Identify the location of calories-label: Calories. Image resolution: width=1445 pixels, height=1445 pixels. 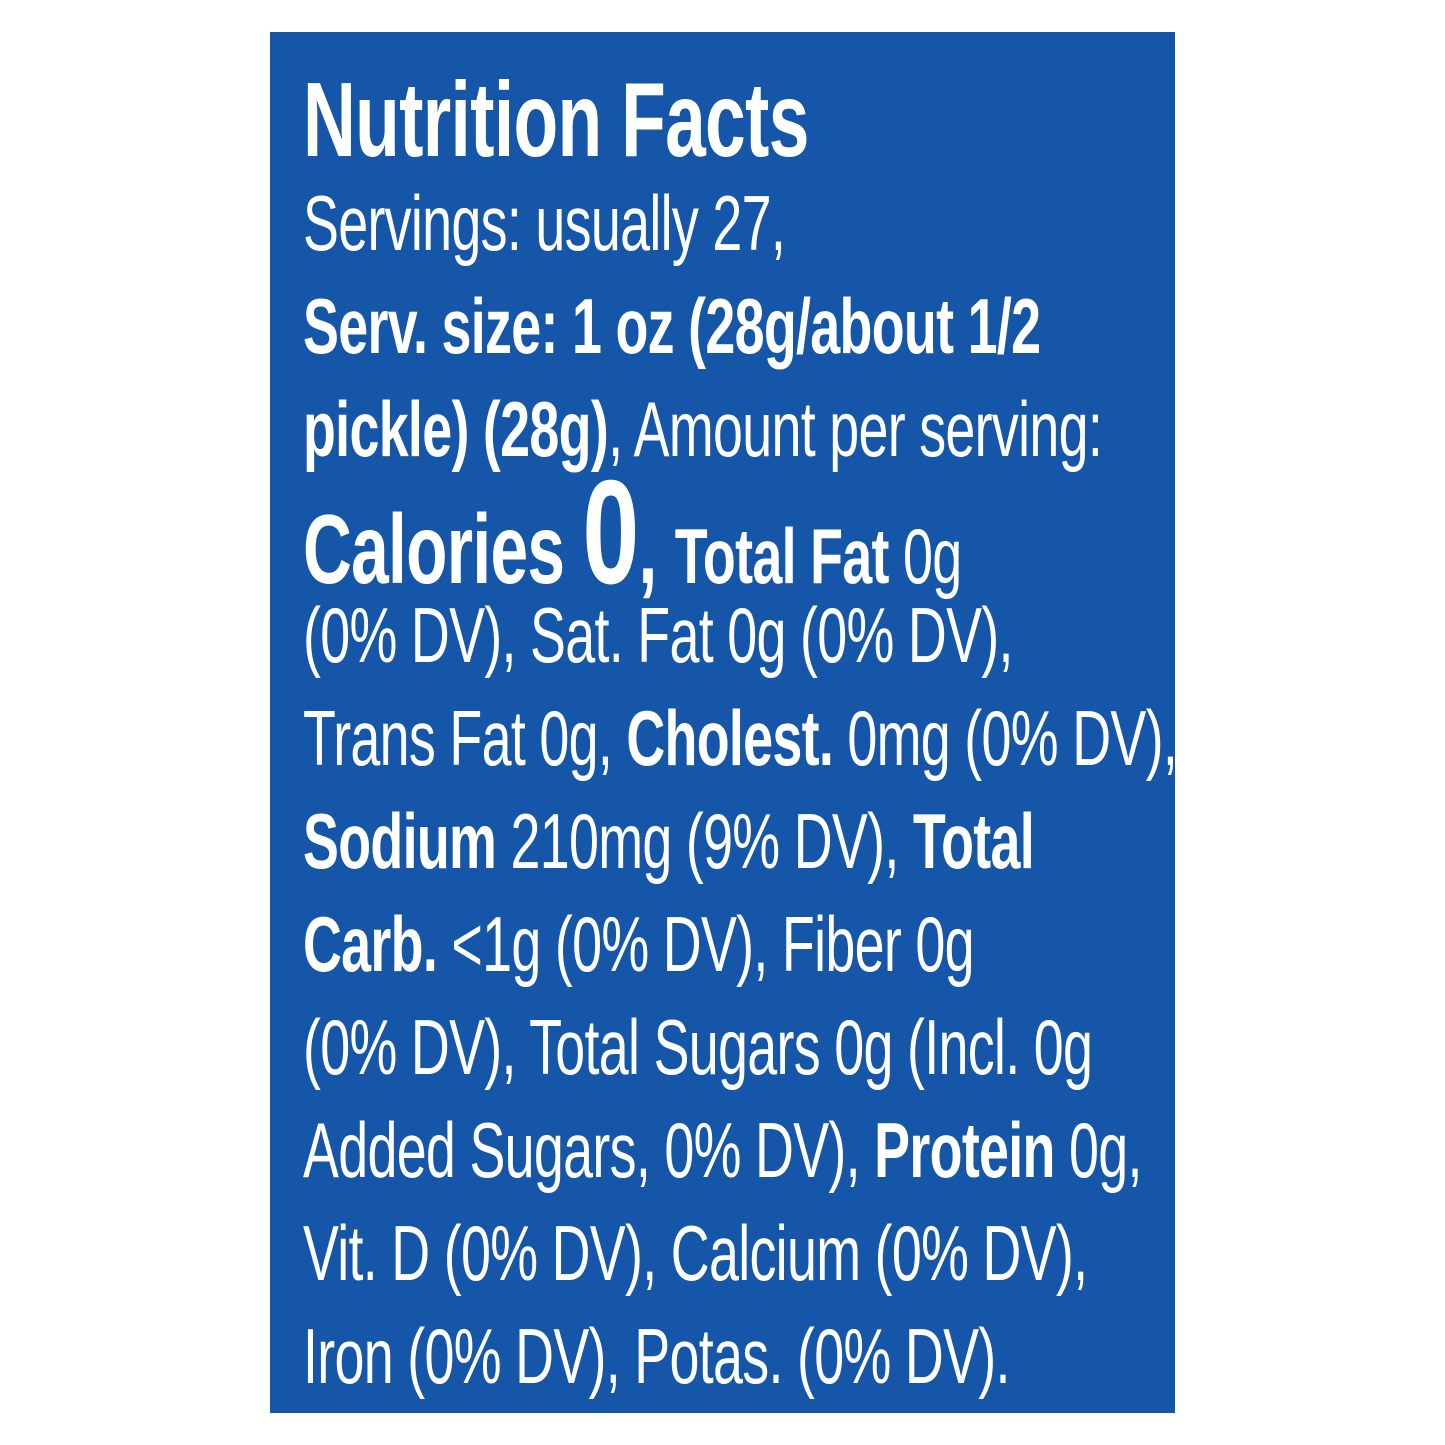
(443, 549).